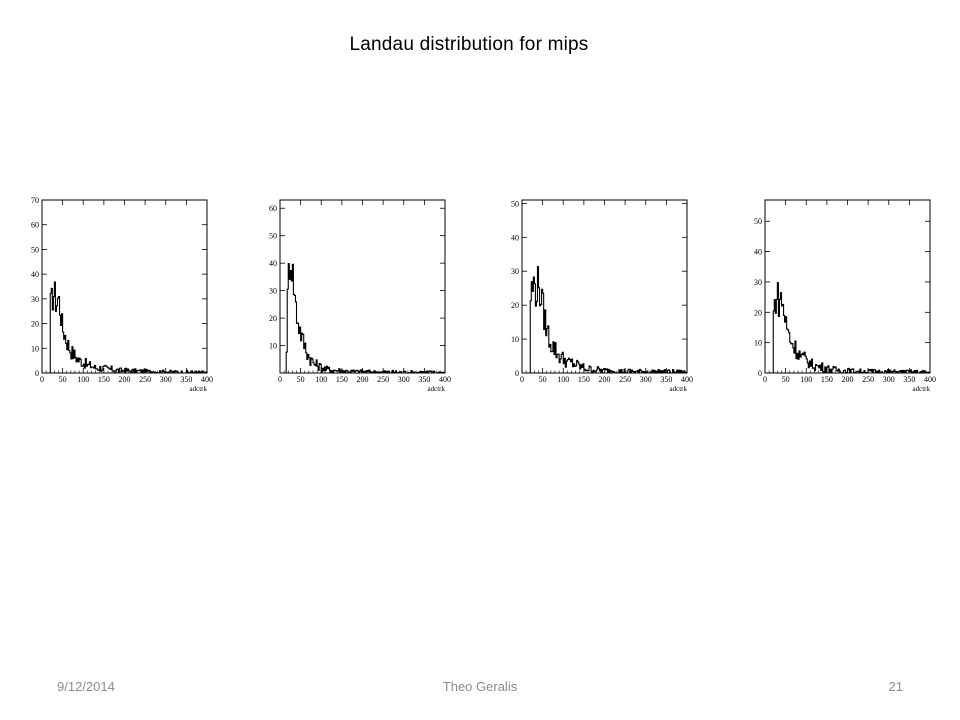  Describe the element at coordinates (35, 200) in the screenshot. I see `y-tick-label: 70` at that location.